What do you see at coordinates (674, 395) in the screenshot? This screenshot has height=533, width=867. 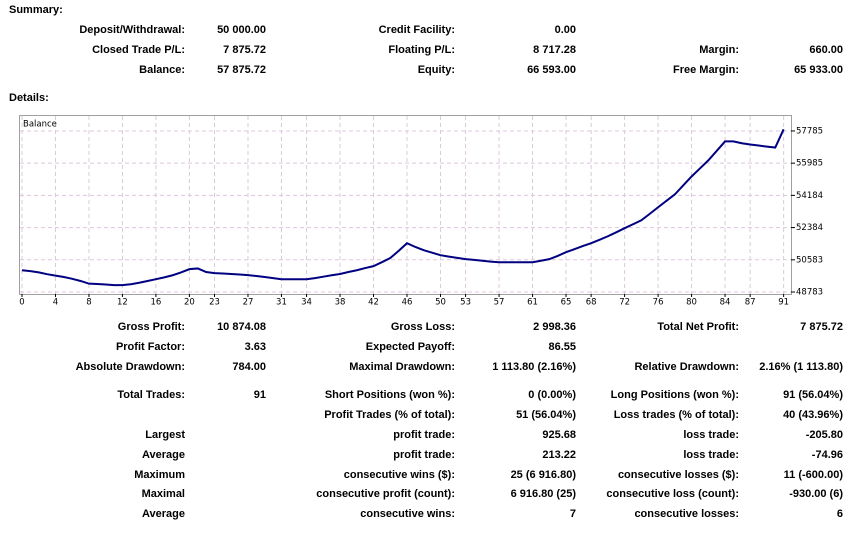 I see `field-label: Long Positions (won %):` at bounding box center [674, 395].